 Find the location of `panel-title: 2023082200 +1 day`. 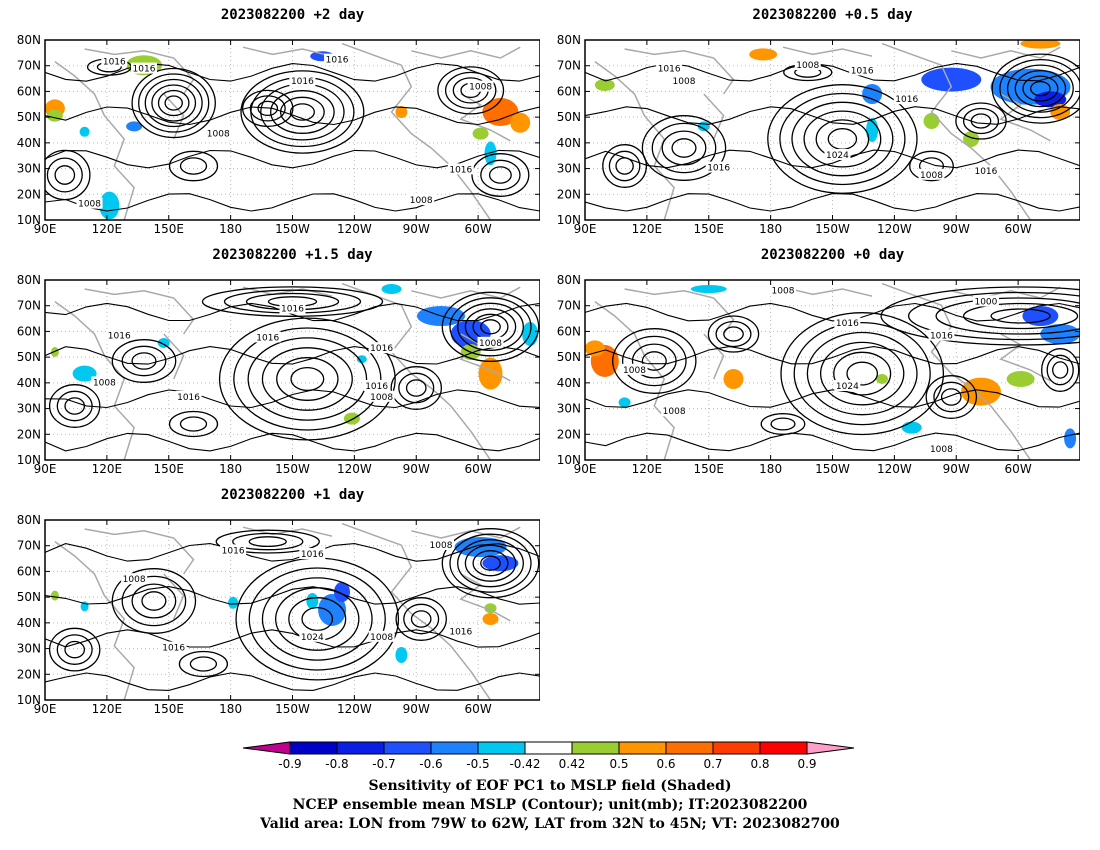

panel-title: 2023082200 +1 day is located at coordinates (292, 495).